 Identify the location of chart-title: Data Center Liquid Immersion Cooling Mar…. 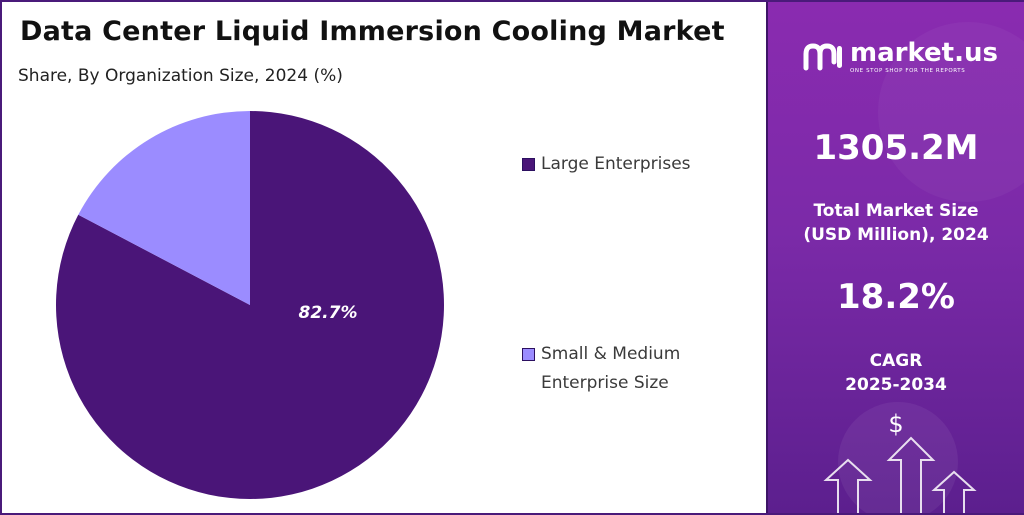
(372, 31).